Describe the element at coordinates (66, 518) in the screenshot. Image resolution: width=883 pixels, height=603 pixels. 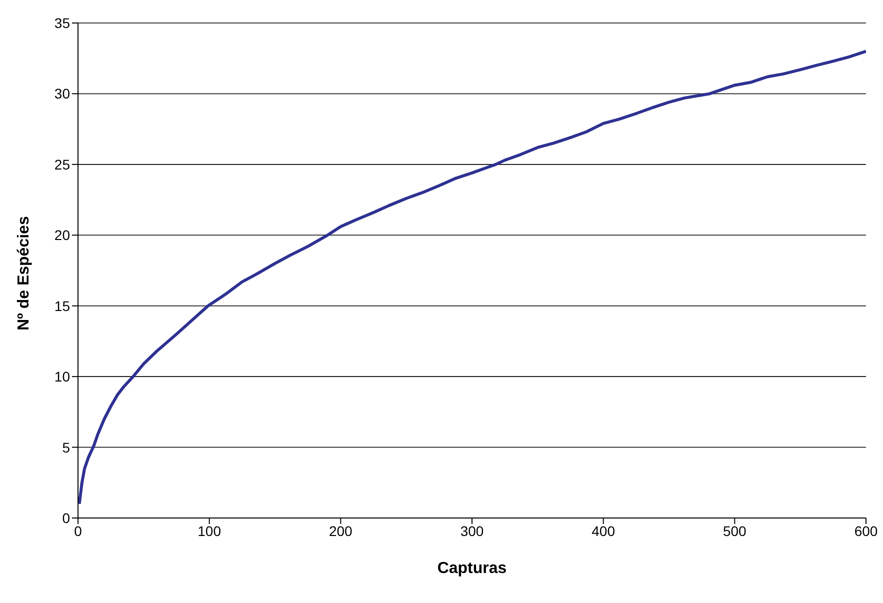
I see `y-tick-label: 0` at that location.